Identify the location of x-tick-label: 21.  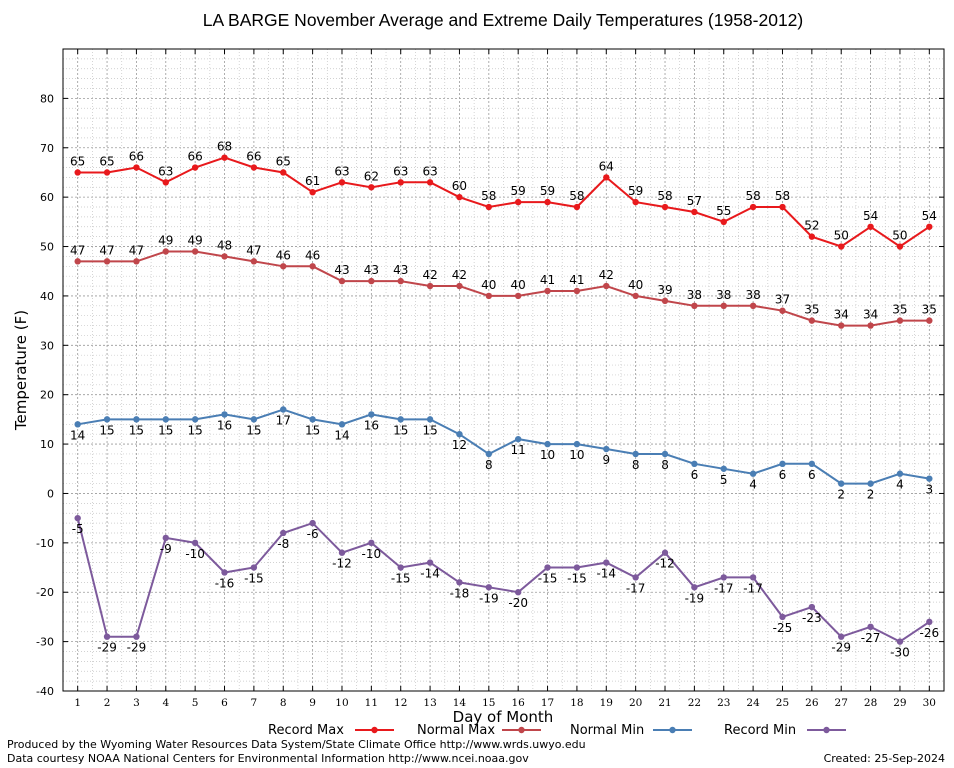
(664, 703).